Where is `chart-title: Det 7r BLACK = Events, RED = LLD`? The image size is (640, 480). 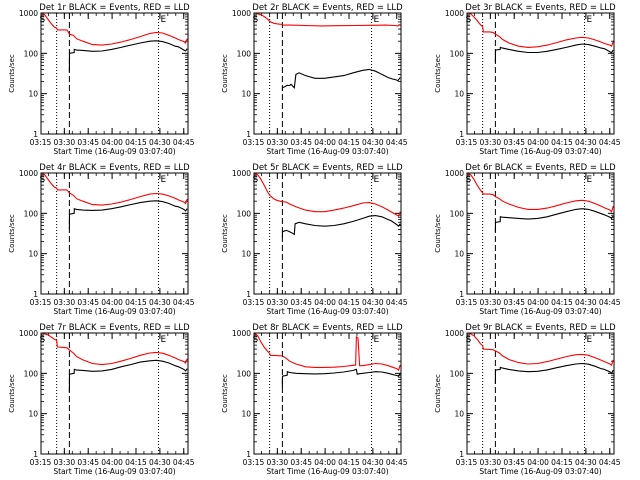
chart-title: Det 7r BLACK = Events, RED = LLD is located at coordinates (114, 328).